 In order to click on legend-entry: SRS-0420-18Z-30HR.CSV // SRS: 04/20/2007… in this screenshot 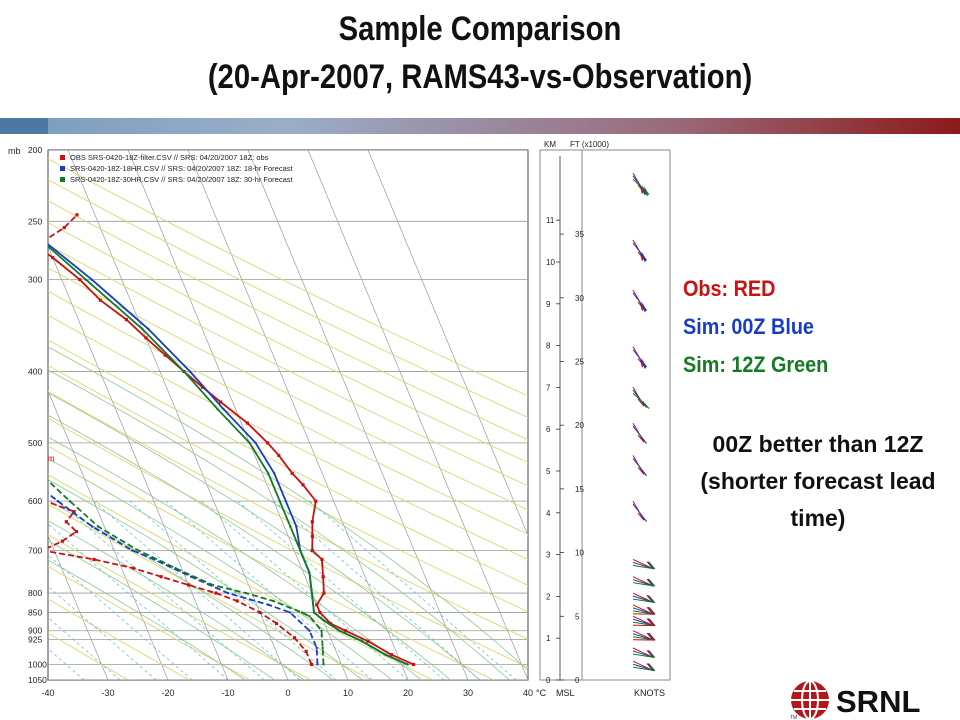, I will do `click(182, 179)`.